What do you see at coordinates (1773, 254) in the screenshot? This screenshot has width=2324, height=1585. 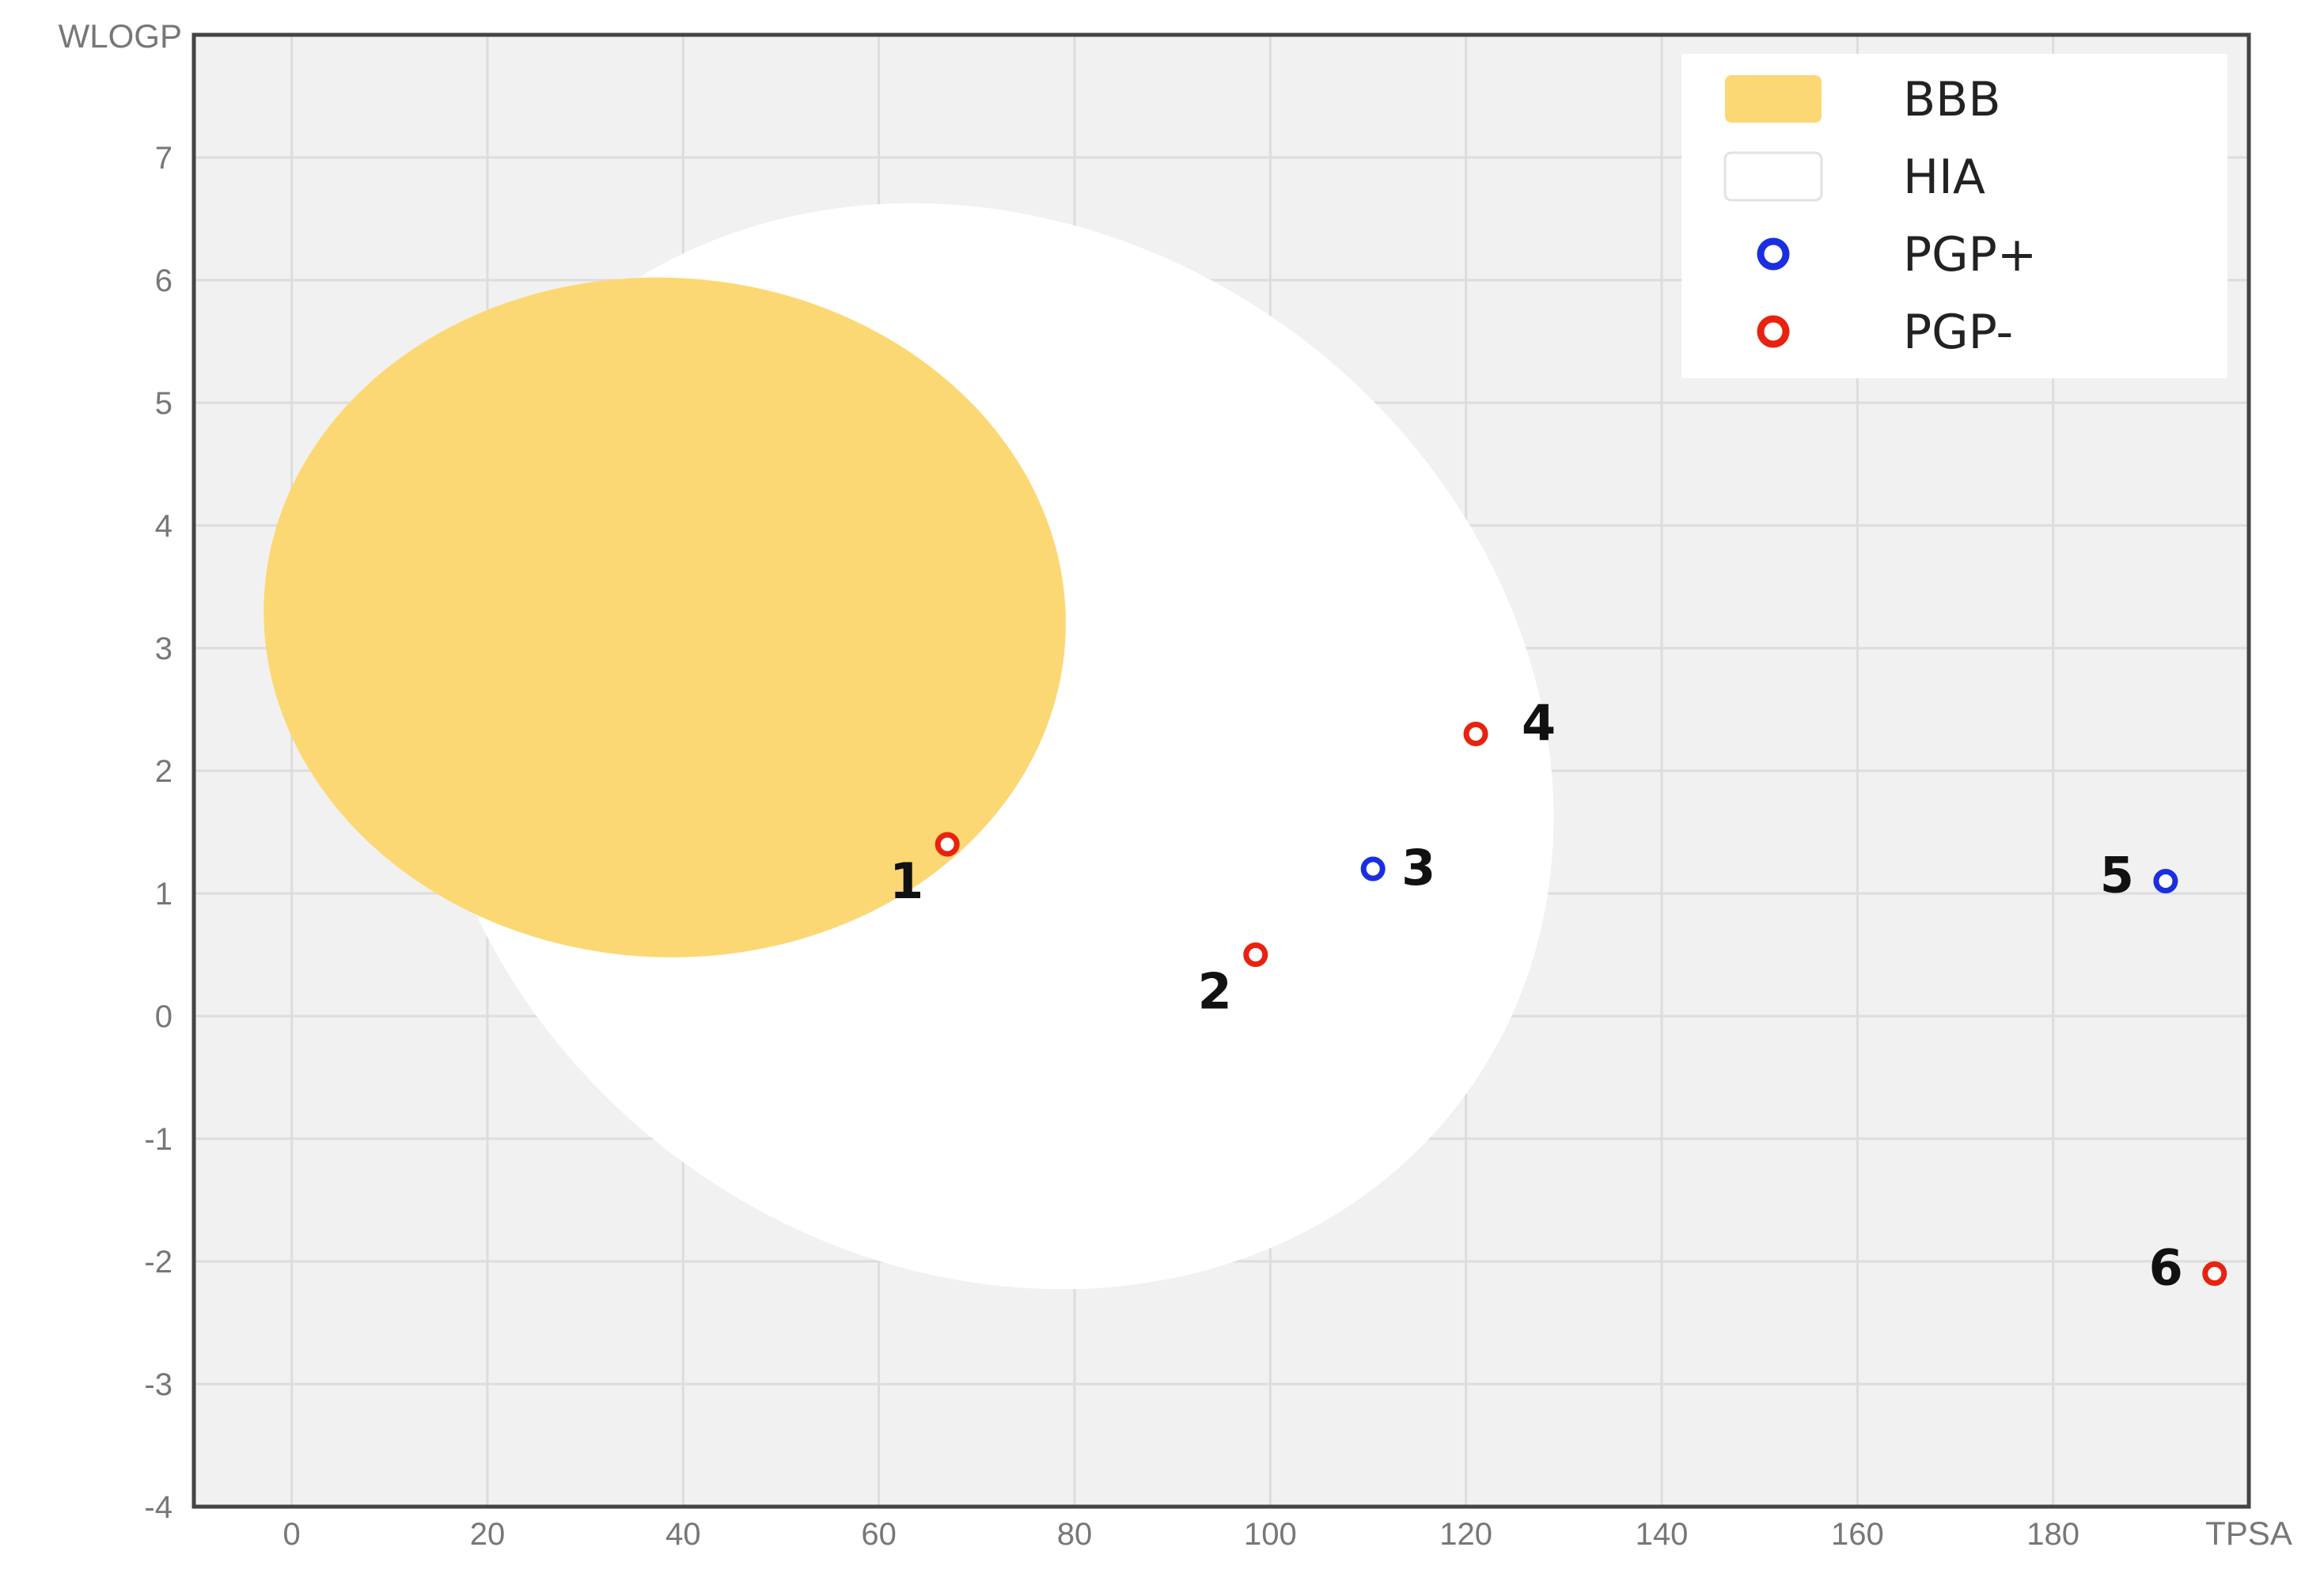 I see `legend-marker-pgp-plus` at bounding box center [1773, 254].